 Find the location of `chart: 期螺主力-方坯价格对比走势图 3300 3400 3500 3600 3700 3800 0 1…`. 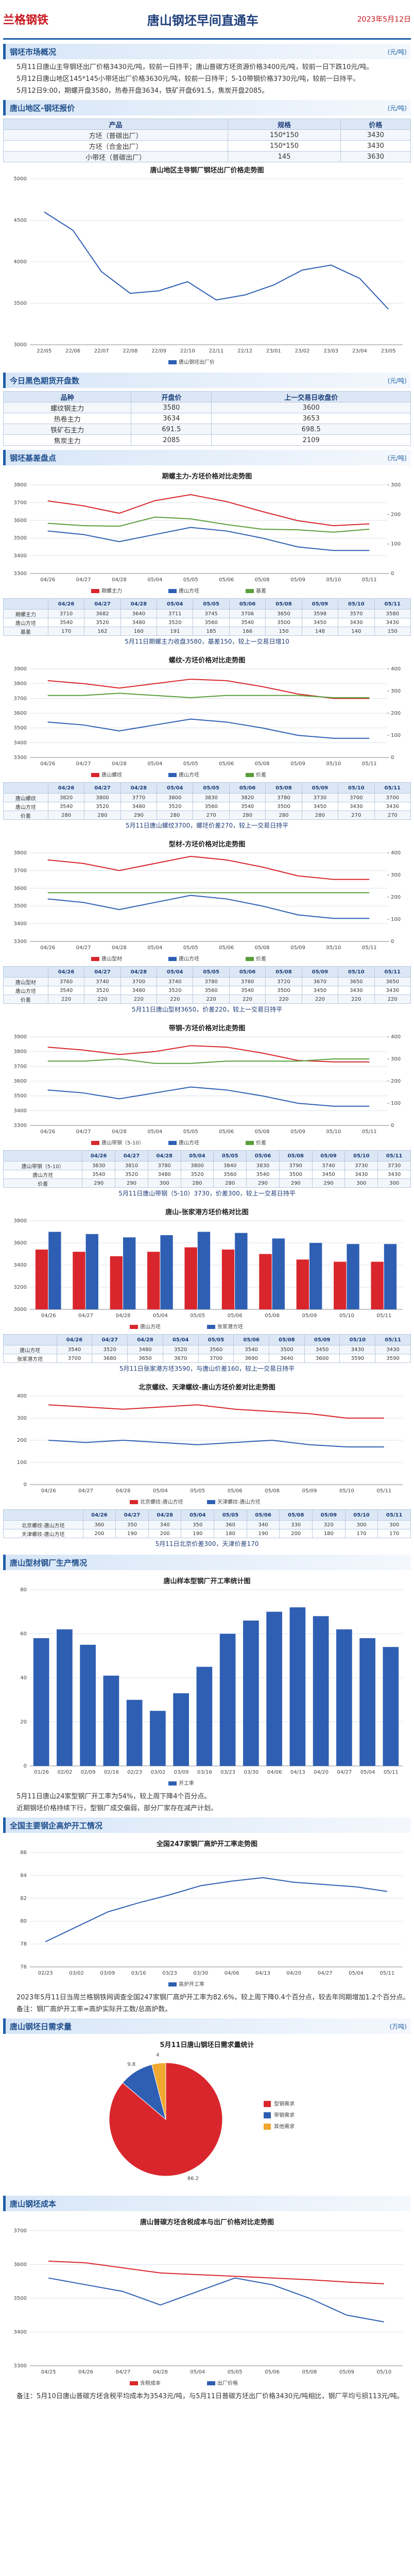

chart: 期螺主力-方坯价格对比走势图 3300 3400 3500 3600 3700 3800 0 1… is located at coordinates (207, 532).